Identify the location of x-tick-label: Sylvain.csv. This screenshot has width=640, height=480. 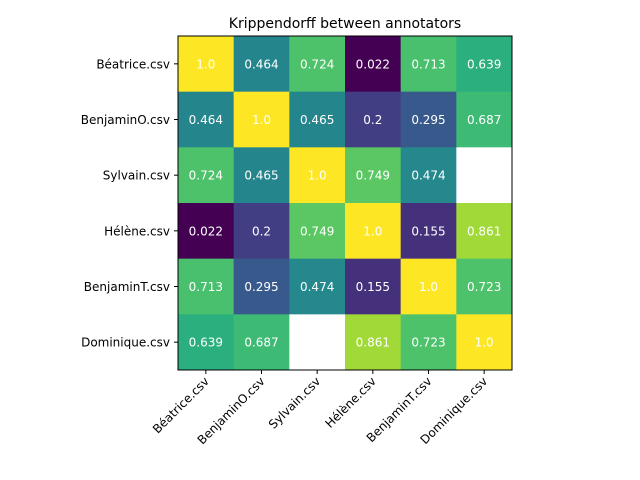
(294, 402).